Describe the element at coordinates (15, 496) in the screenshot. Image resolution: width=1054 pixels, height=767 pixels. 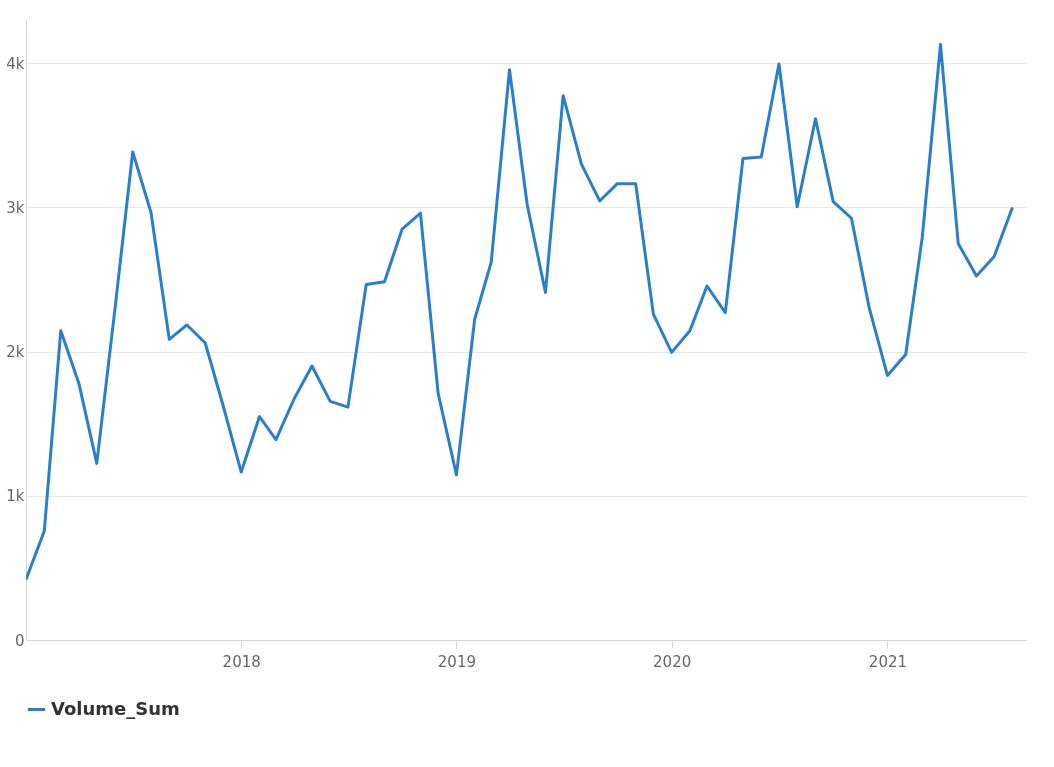
I see `y-tick-label: 1k` at that location.